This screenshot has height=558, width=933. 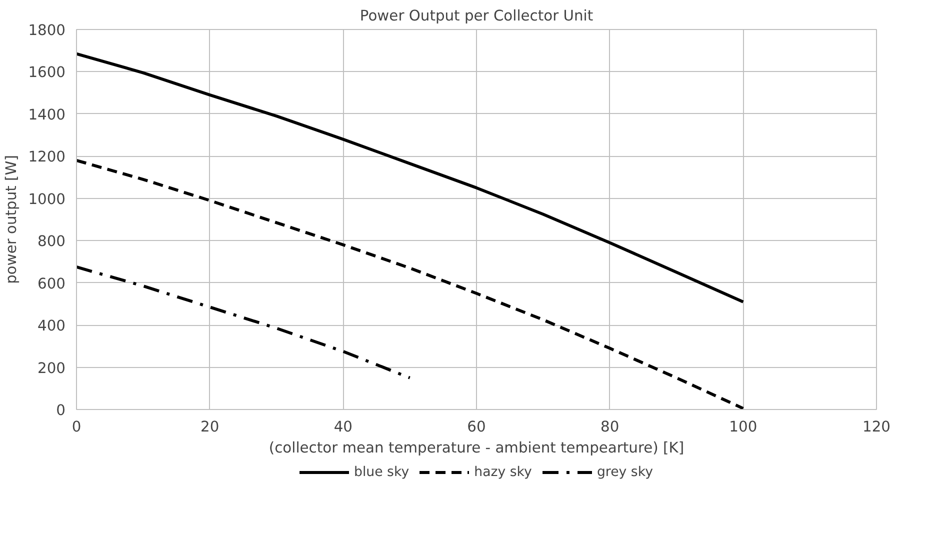 What do you see at coordinates (52, 283) in the screenshot?
I see `y-tick-label: 600` at bounding box center [52, 283].